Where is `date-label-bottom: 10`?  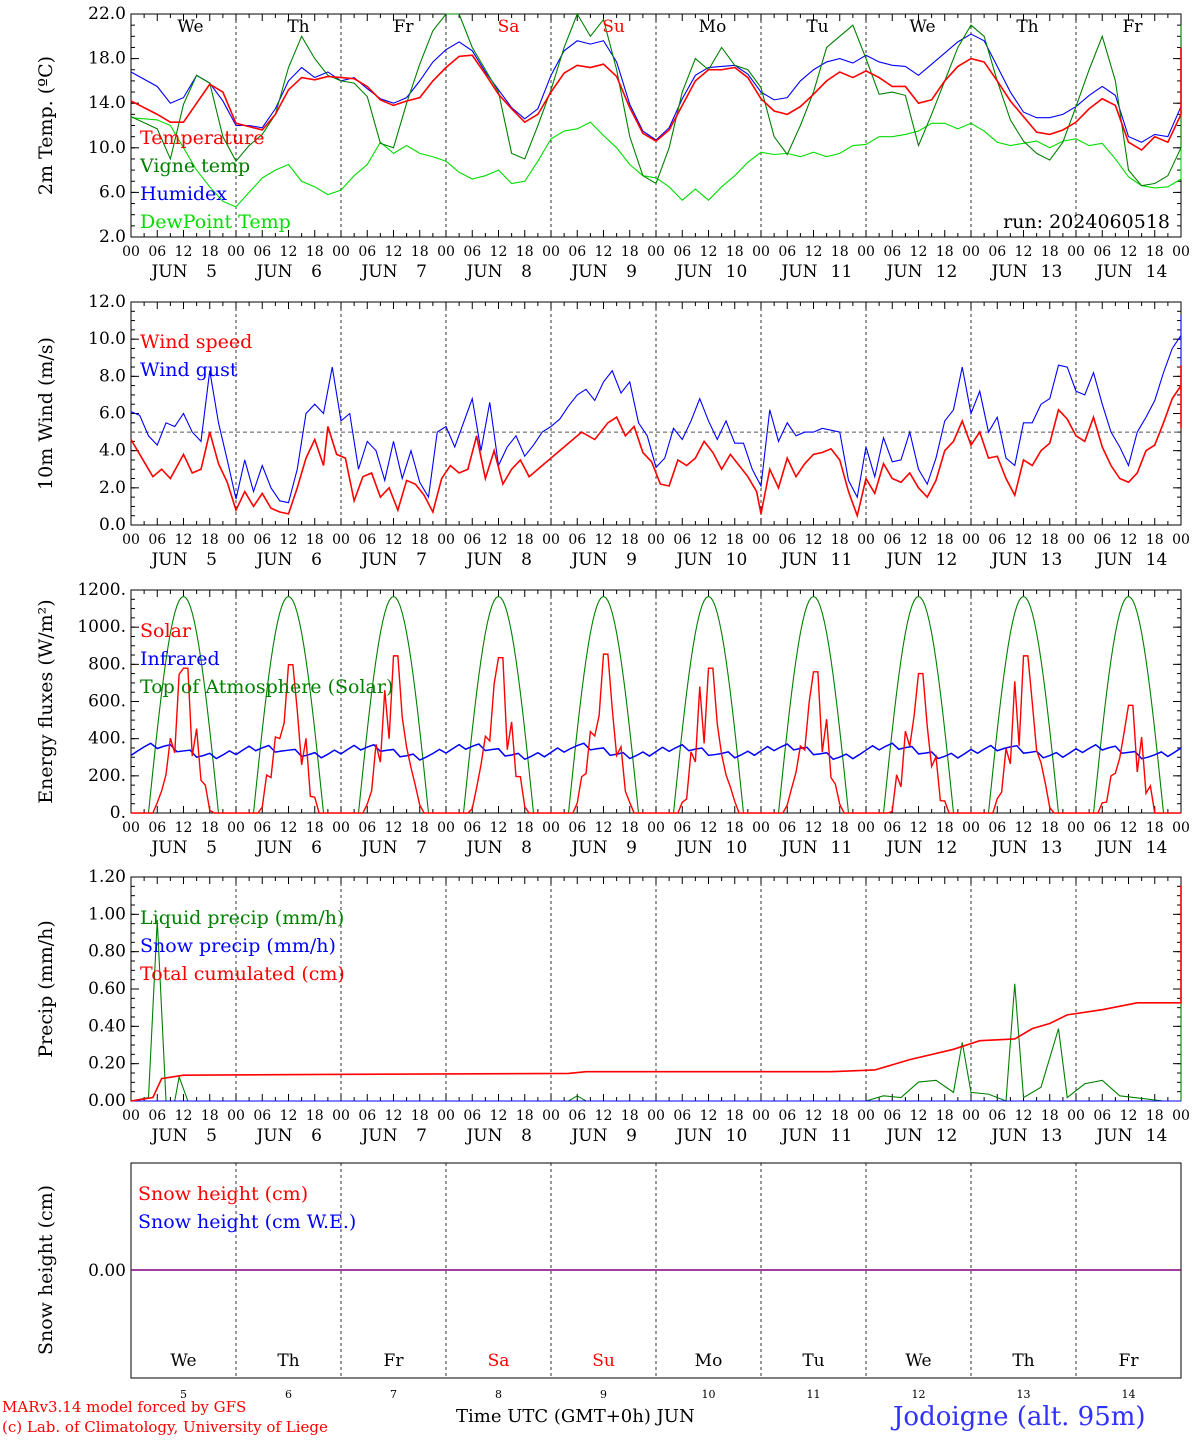 date-label-bottom: 10 is located at coordinates (709, 1394).